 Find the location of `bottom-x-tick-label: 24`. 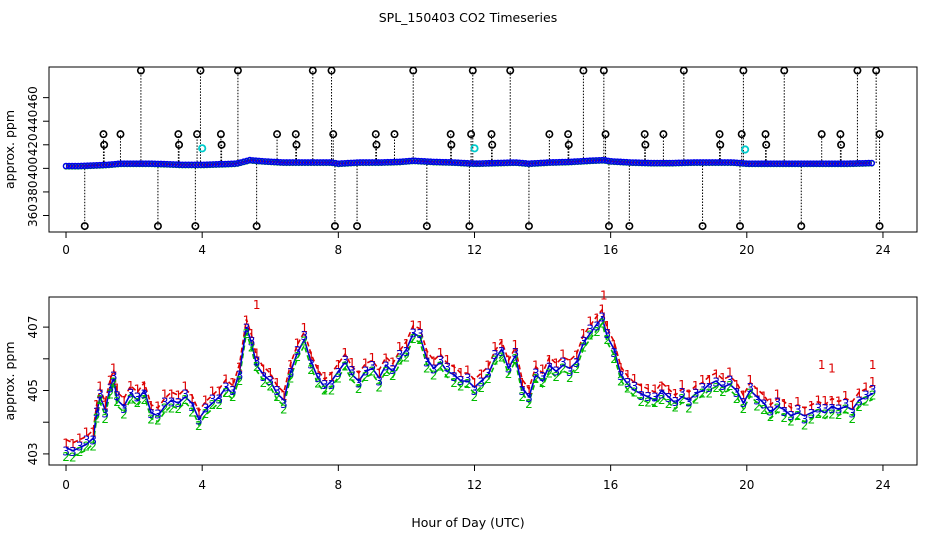

bottom-x-tick-label: 24 is located at coordinates (882, 485).